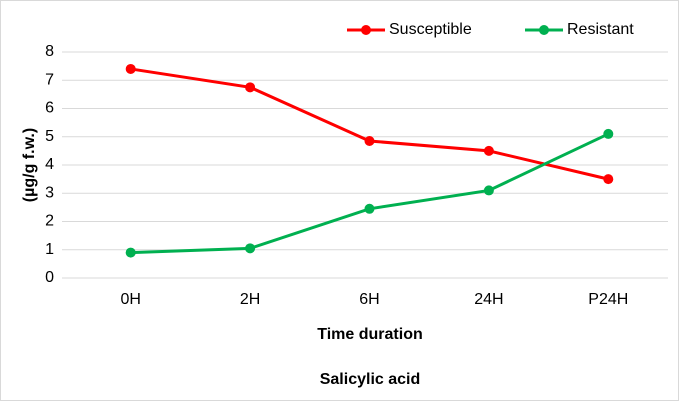  I want to click on y-tick-label: 5, so click(49, 136).